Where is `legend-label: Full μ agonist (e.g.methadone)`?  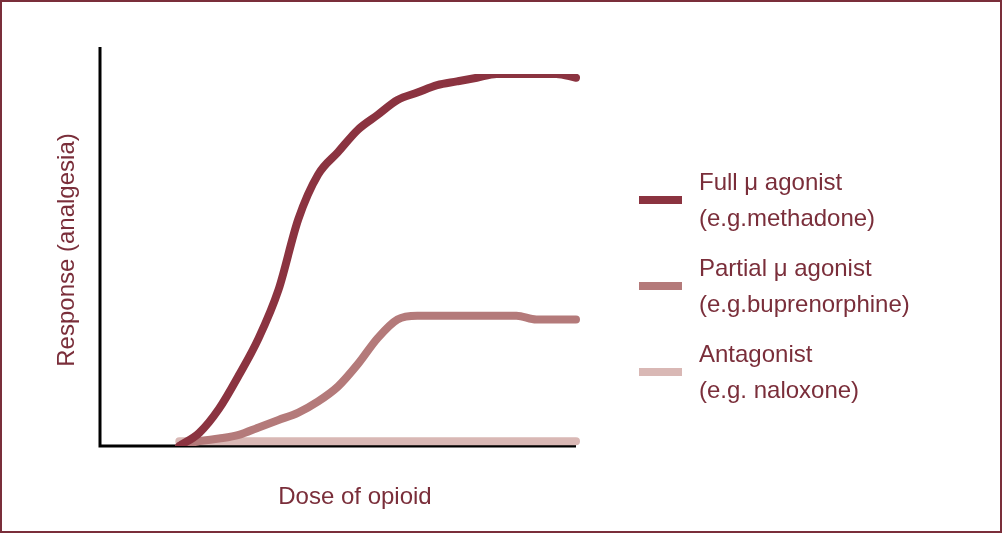 legend-label: Full μ agonist (e.g.methadone) is located at coordinates (787, 200).